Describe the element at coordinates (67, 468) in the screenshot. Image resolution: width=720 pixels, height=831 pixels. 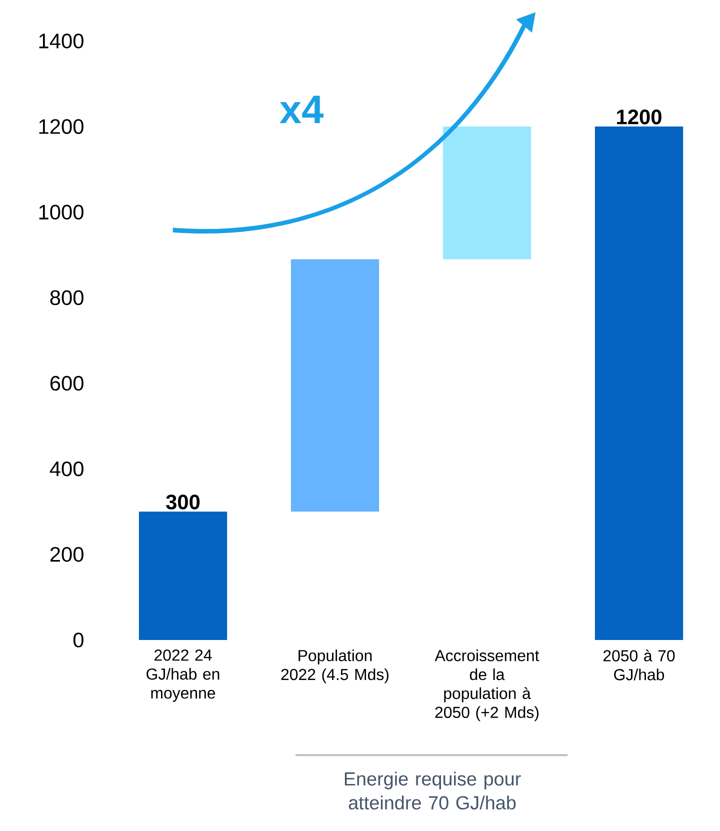
I see `y-tick-label: 400` at that location.